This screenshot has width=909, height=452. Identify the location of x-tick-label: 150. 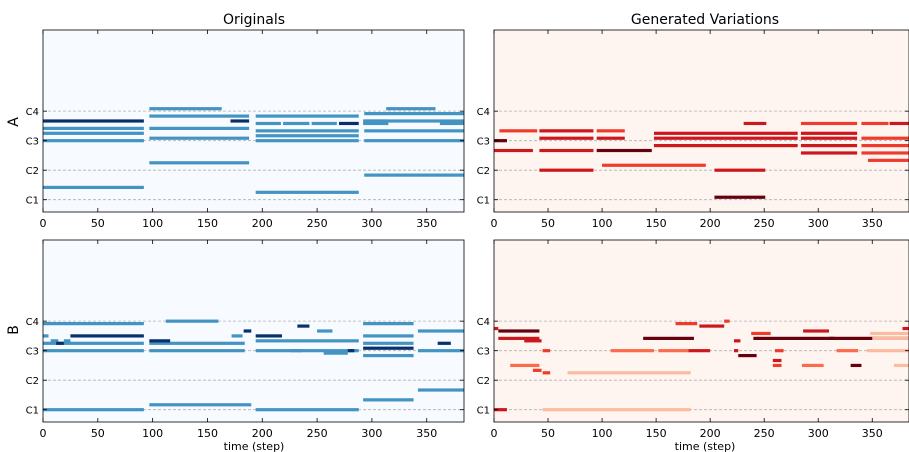
(656, 223).